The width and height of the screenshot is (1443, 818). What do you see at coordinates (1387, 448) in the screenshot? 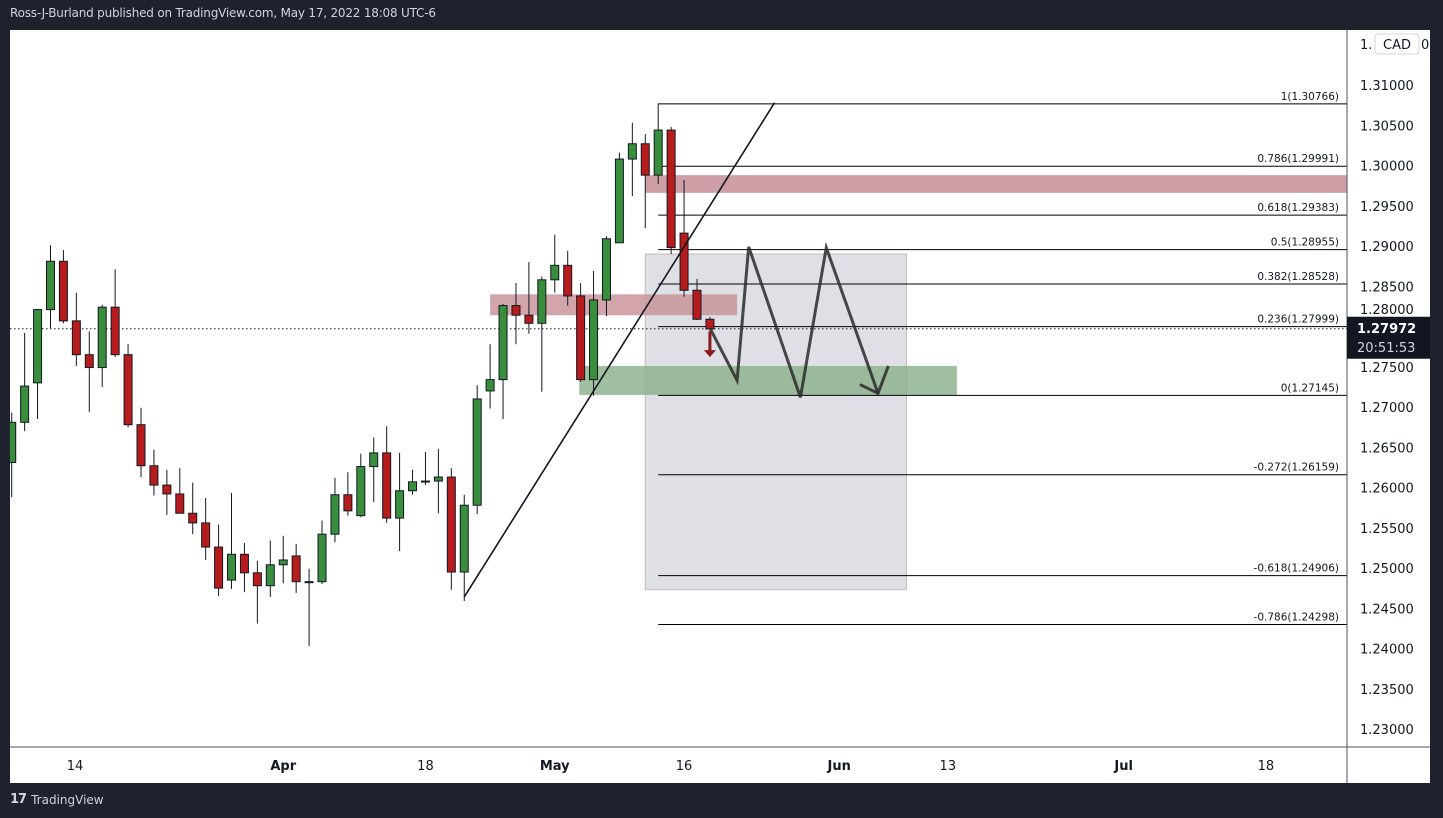
I see `price-tick-label: 1.26500` at bounding box center [1387, 448].